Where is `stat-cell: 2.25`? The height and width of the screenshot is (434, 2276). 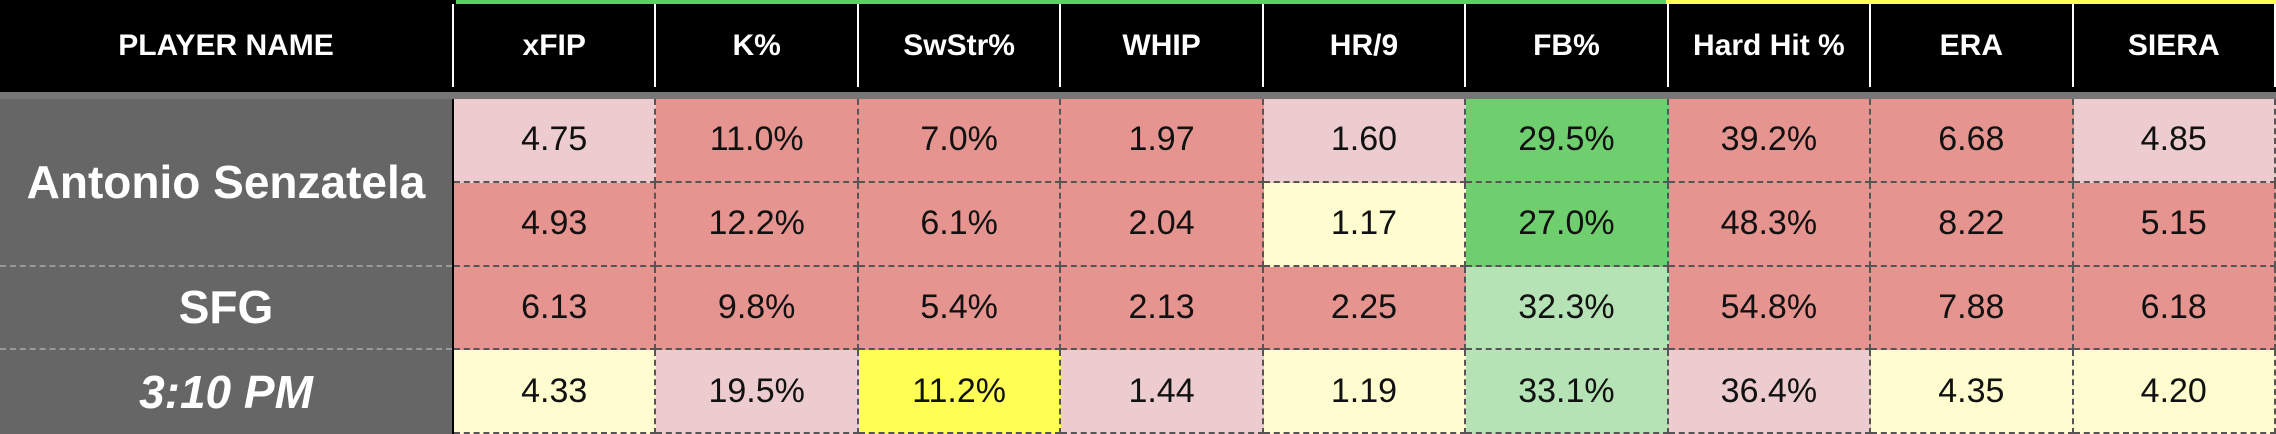 stat-cell: 2.25 is located at coordinates (1365, 308).